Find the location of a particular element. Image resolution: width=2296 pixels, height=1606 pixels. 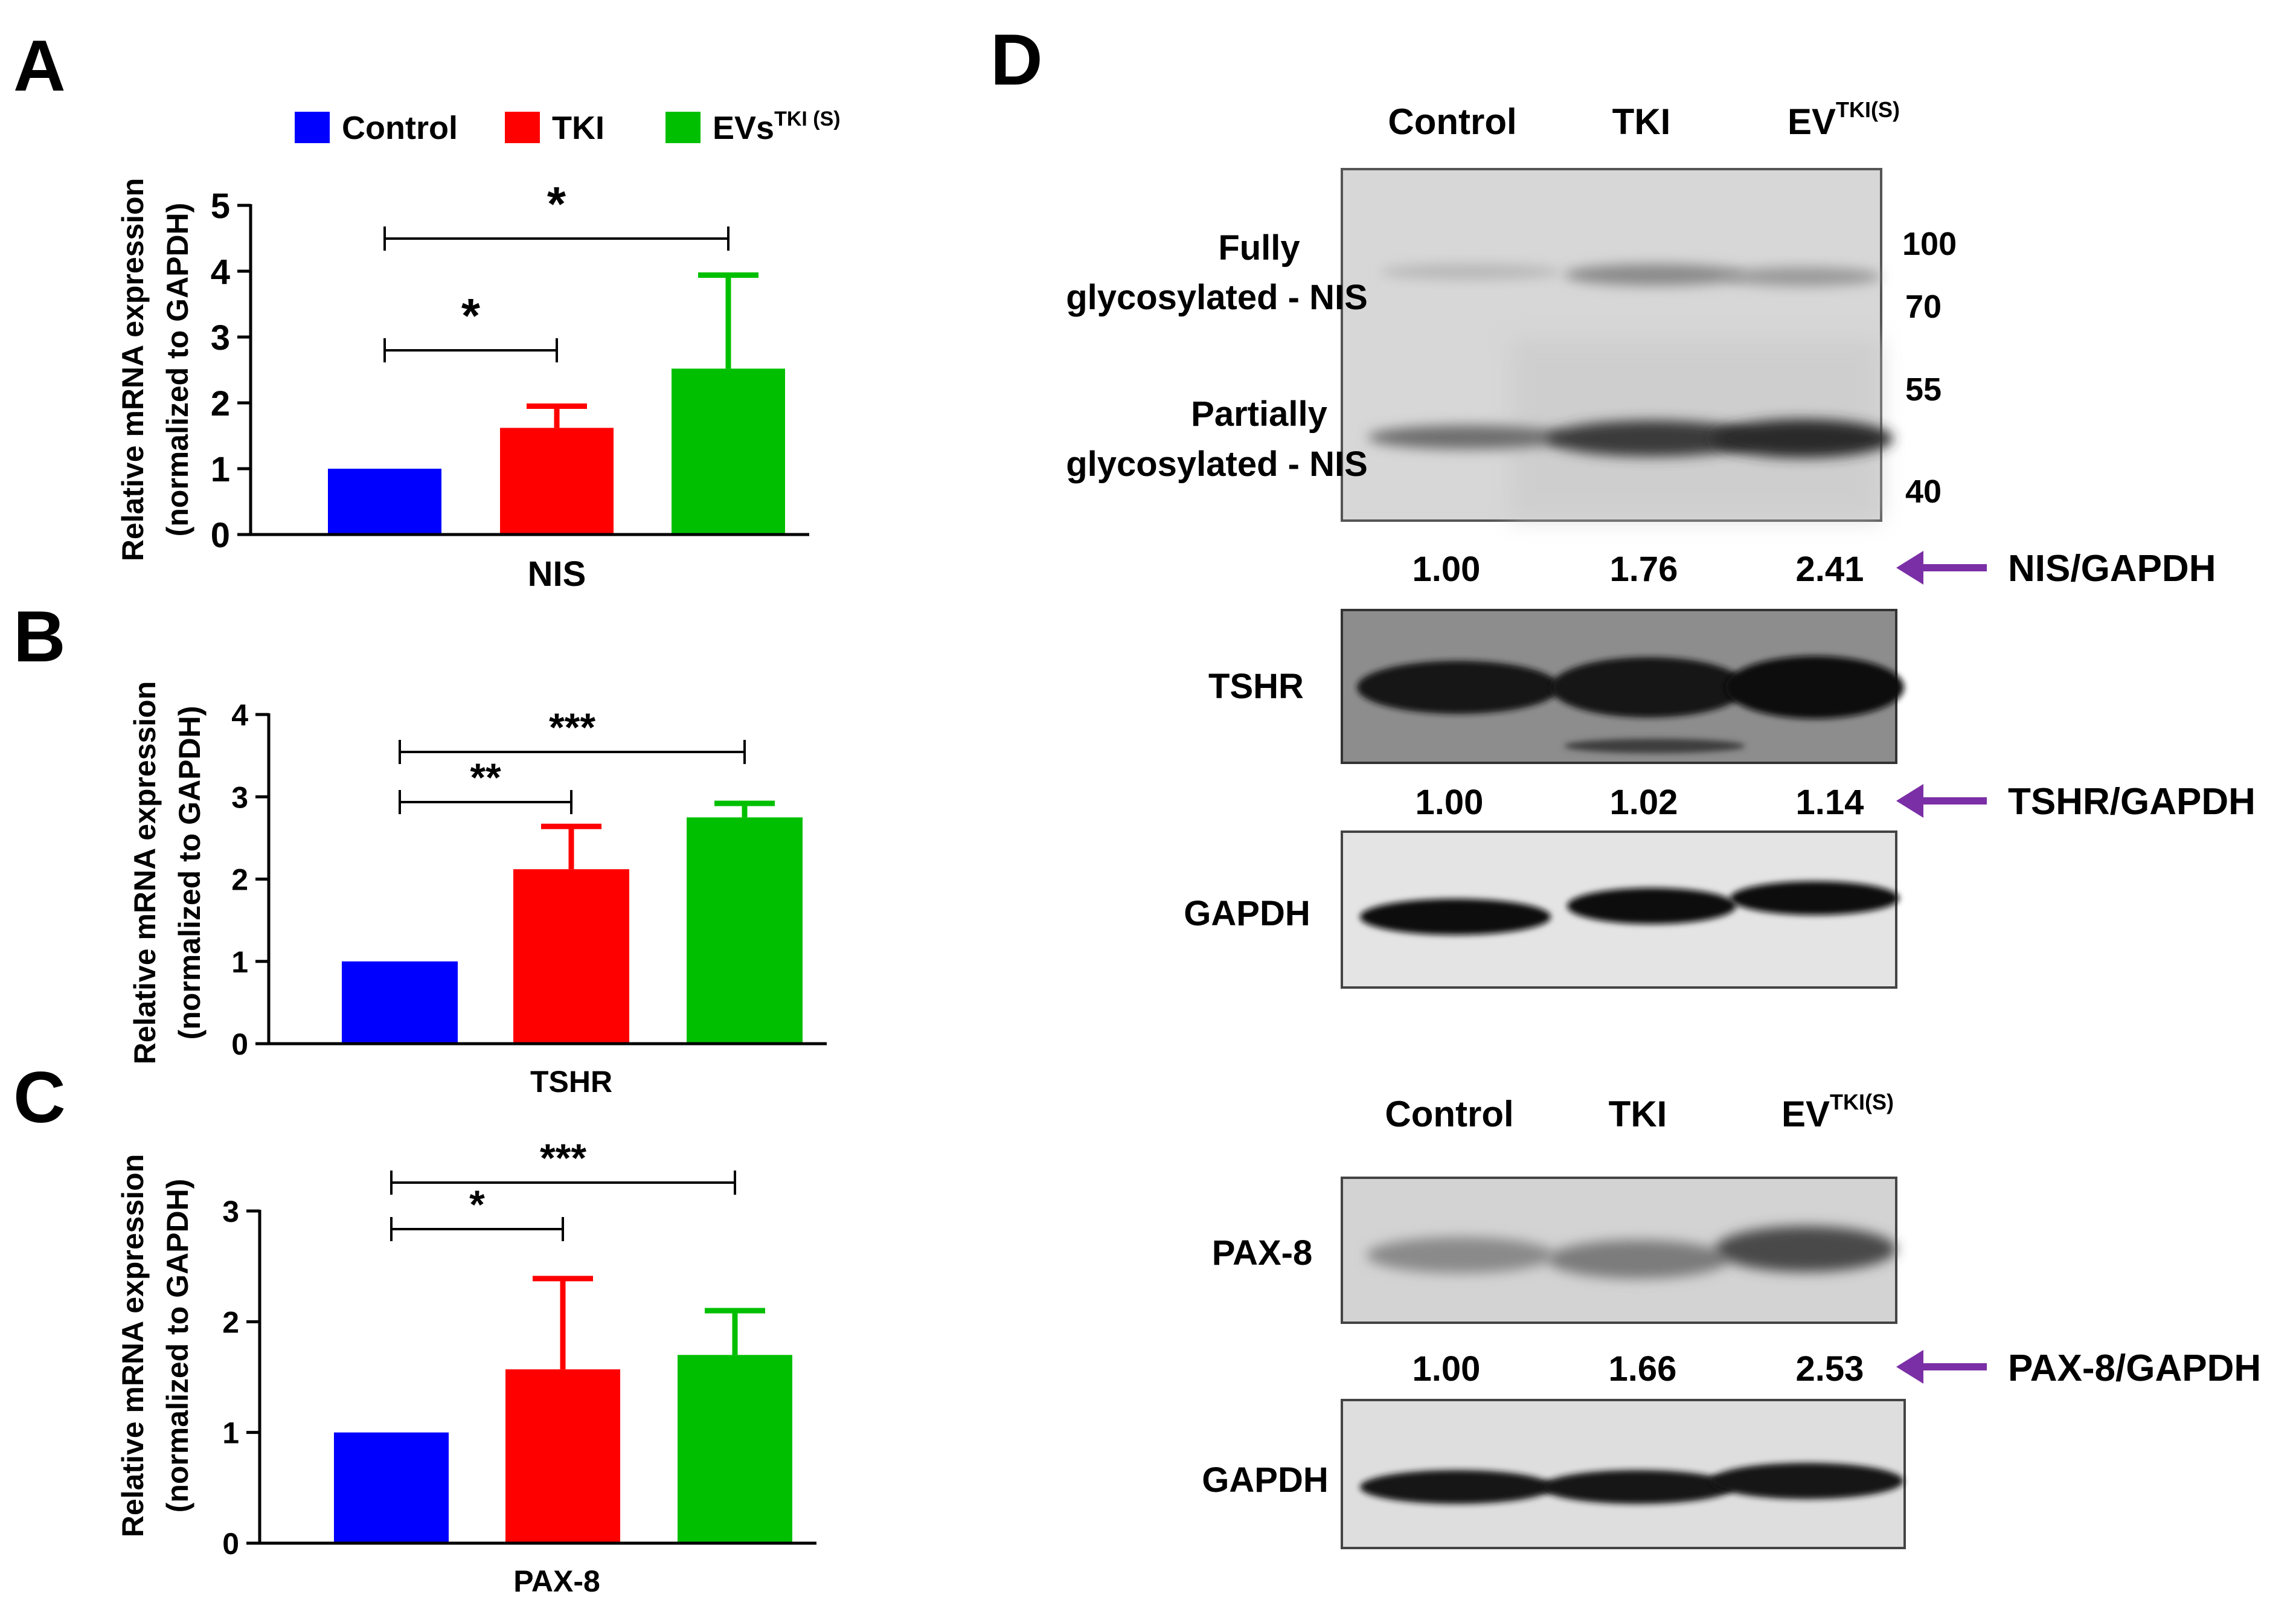

legend: Control TKI EVsTKI (S) is located at coordinates (568, 127).